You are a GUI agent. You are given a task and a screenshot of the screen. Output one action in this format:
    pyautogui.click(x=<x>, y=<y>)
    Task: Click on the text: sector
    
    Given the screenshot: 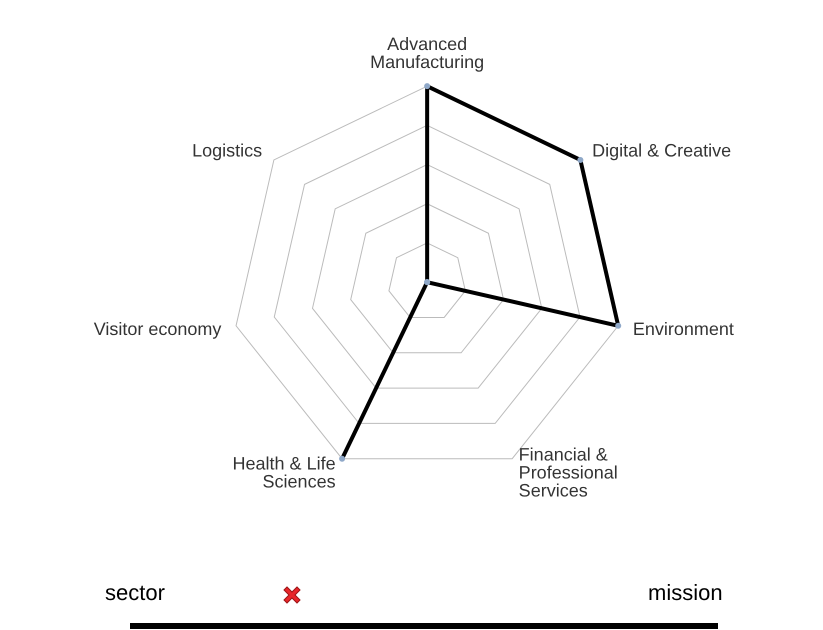 What is the action you would take?
    pyautogui.click(x=135, y=593)
    